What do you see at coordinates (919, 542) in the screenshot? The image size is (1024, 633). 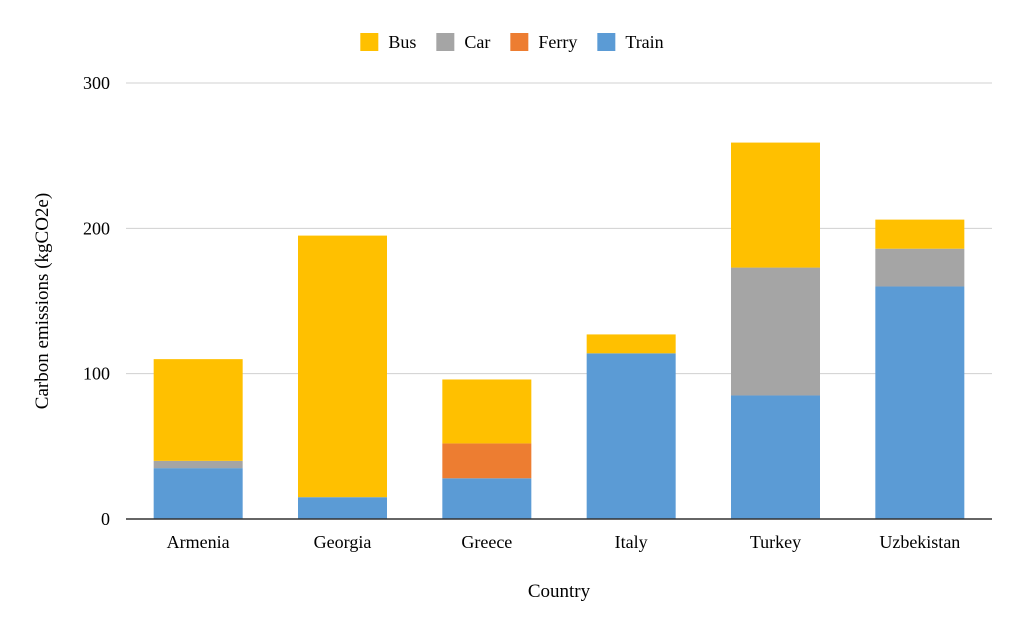 I see `x-tick-label: Uzbekistan` at bounding box center [919, 542].